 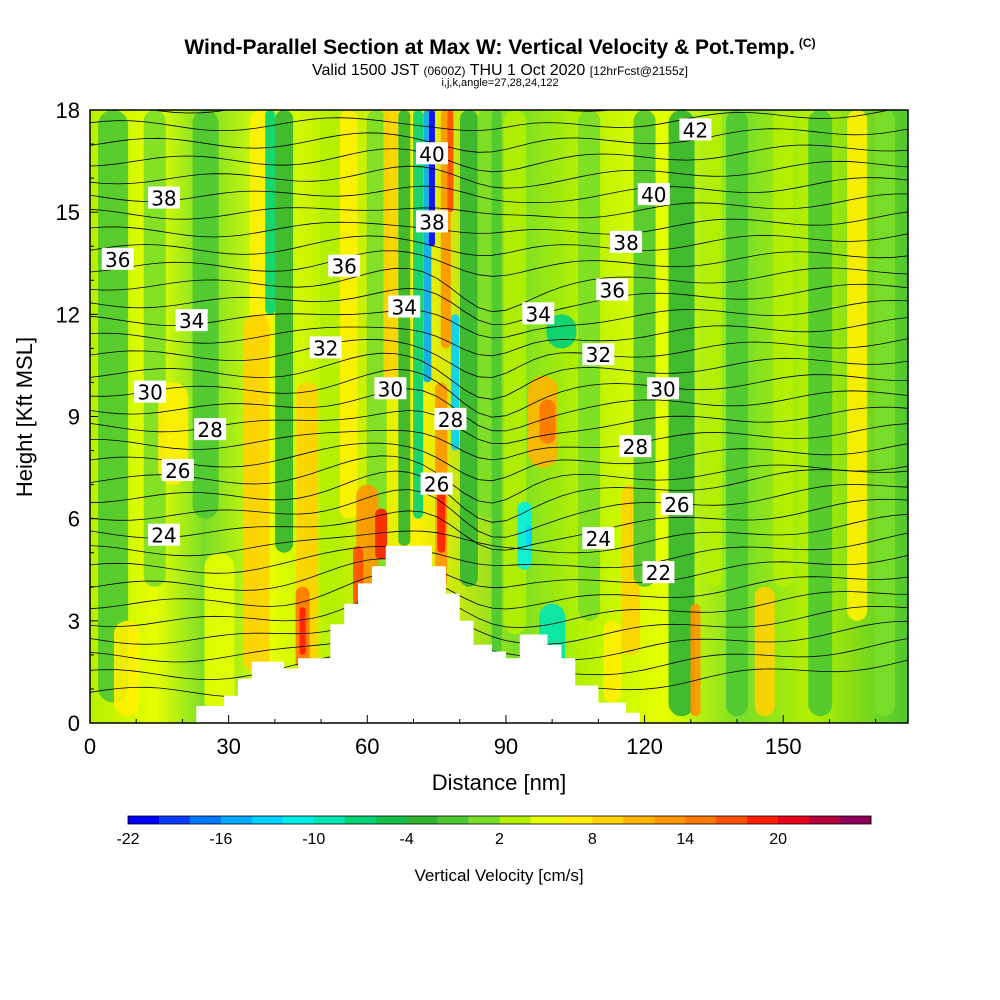 I want to click on theta-label-text: 40, so click(x=431, y=154).